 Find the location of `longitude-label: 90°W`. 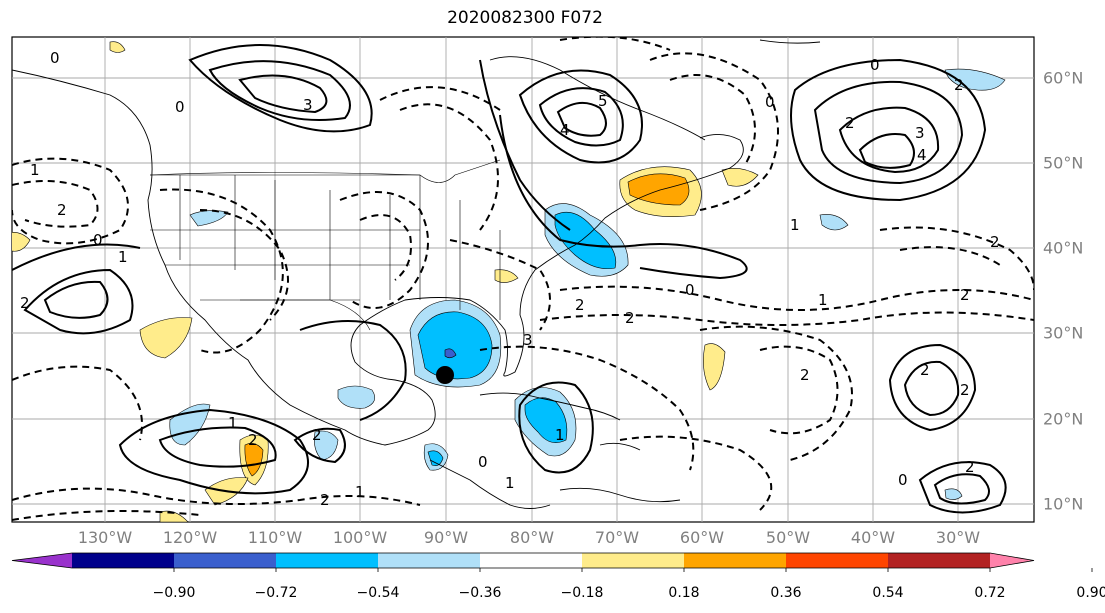

longitude-label: 90°W is located at coordinates (446, 537).